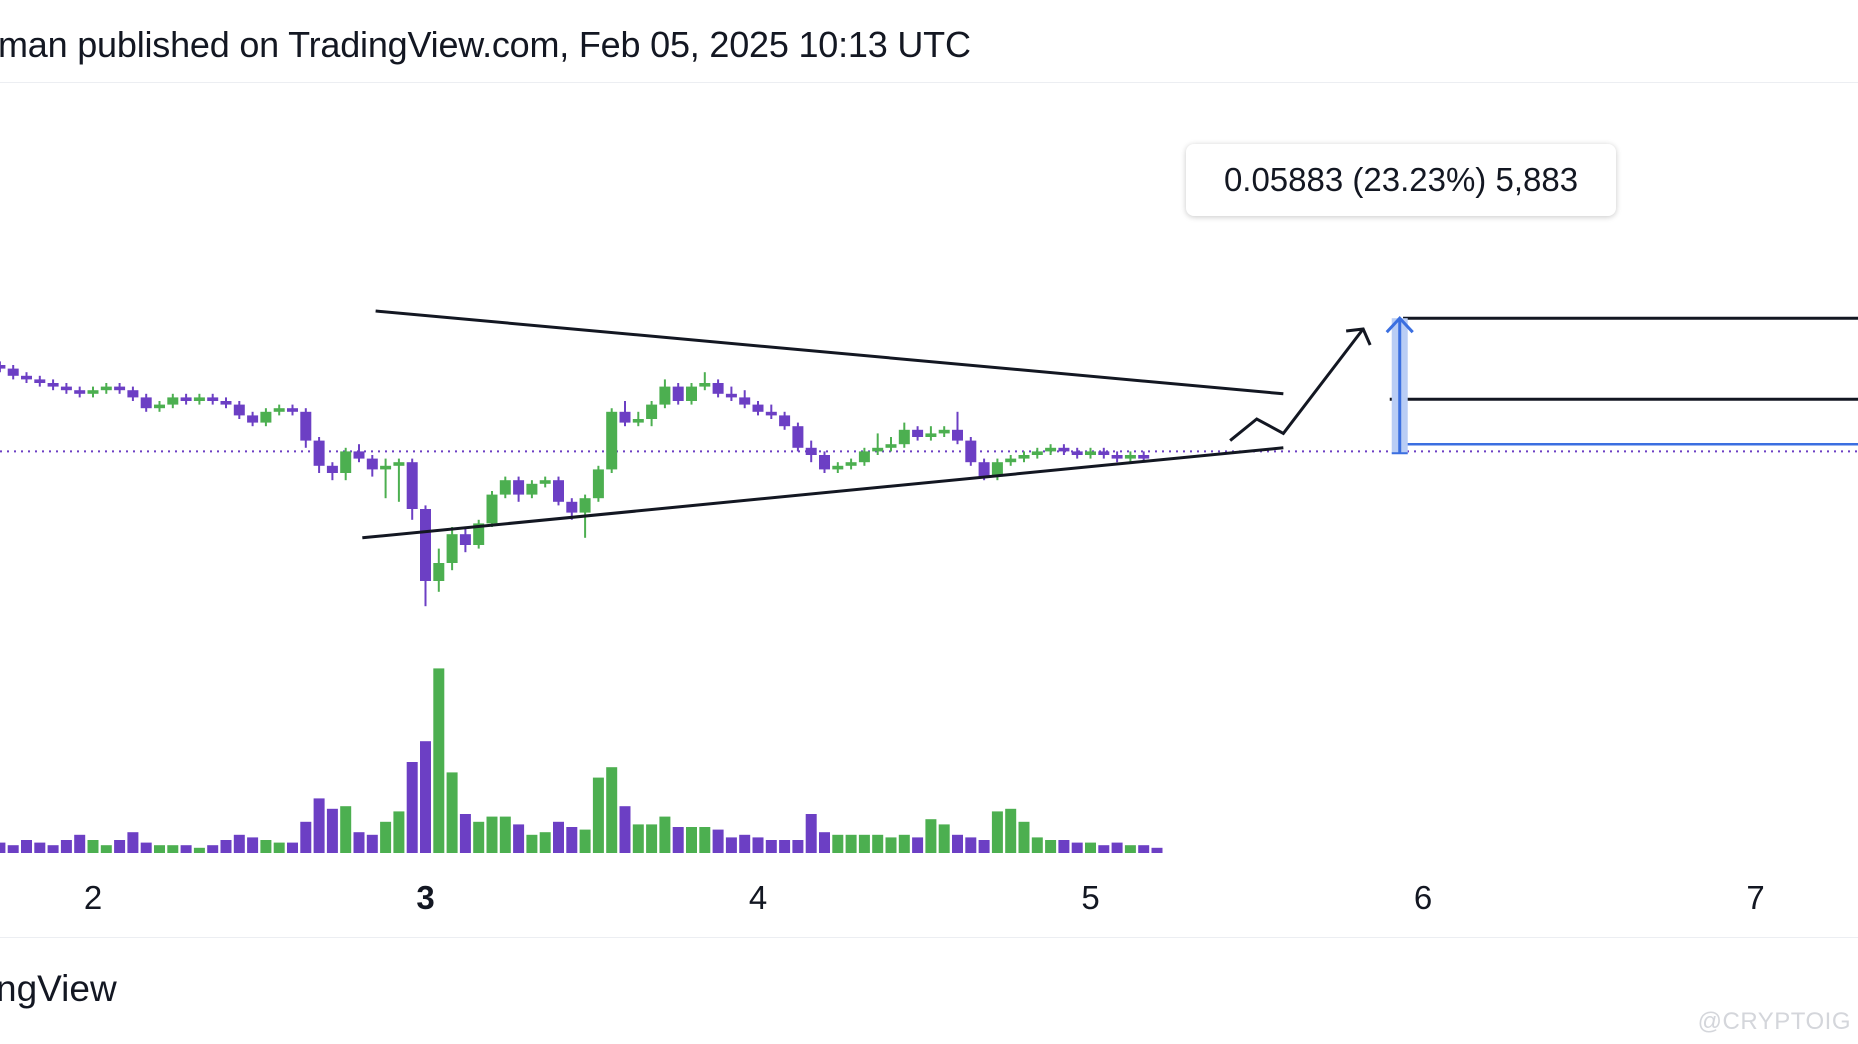  I want to click on x-tick-label: 3, so click(425, 897).